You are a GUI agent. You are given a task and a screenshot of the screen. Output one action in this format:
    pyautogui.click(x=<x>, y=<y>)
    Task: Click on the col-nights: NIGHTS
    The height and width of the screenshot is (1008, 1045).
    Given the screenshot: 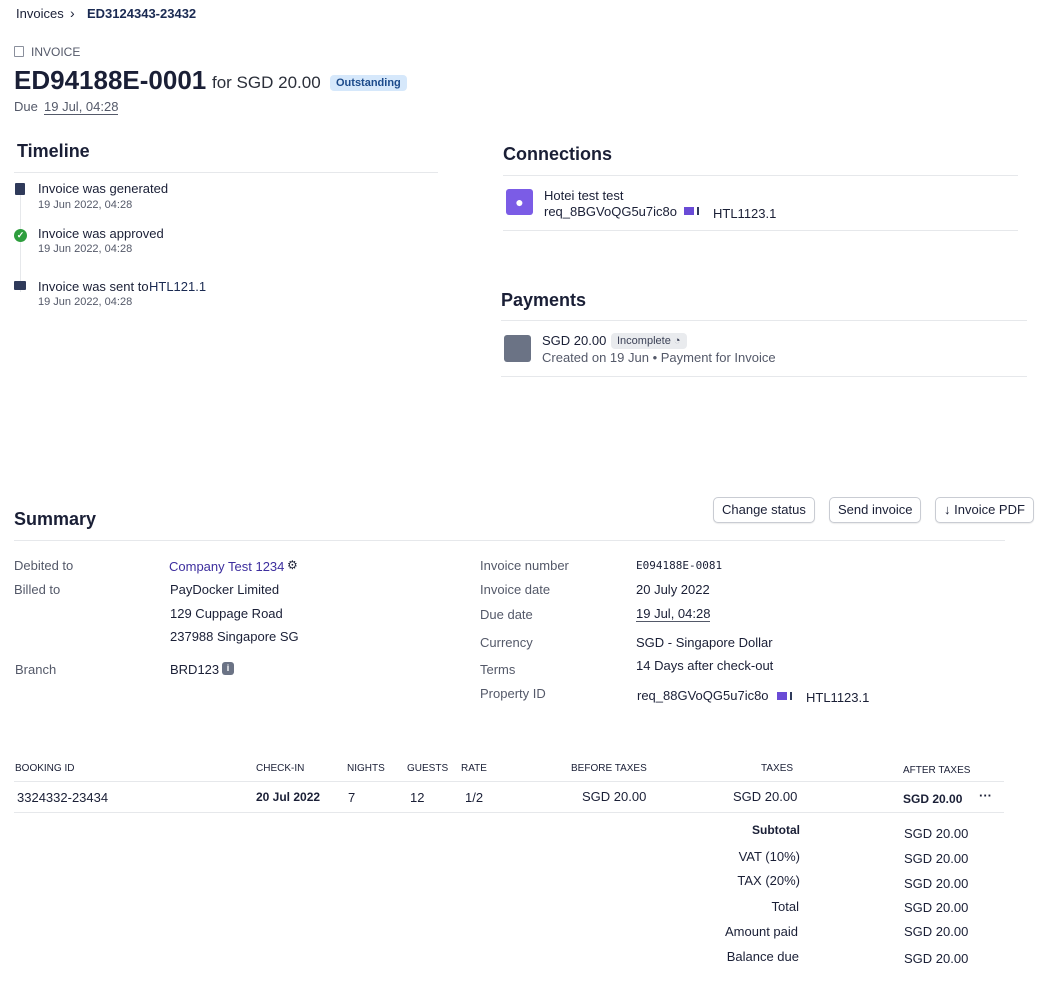 What is the action you would take?
    pyautogui.click(x=366, y=768)
    